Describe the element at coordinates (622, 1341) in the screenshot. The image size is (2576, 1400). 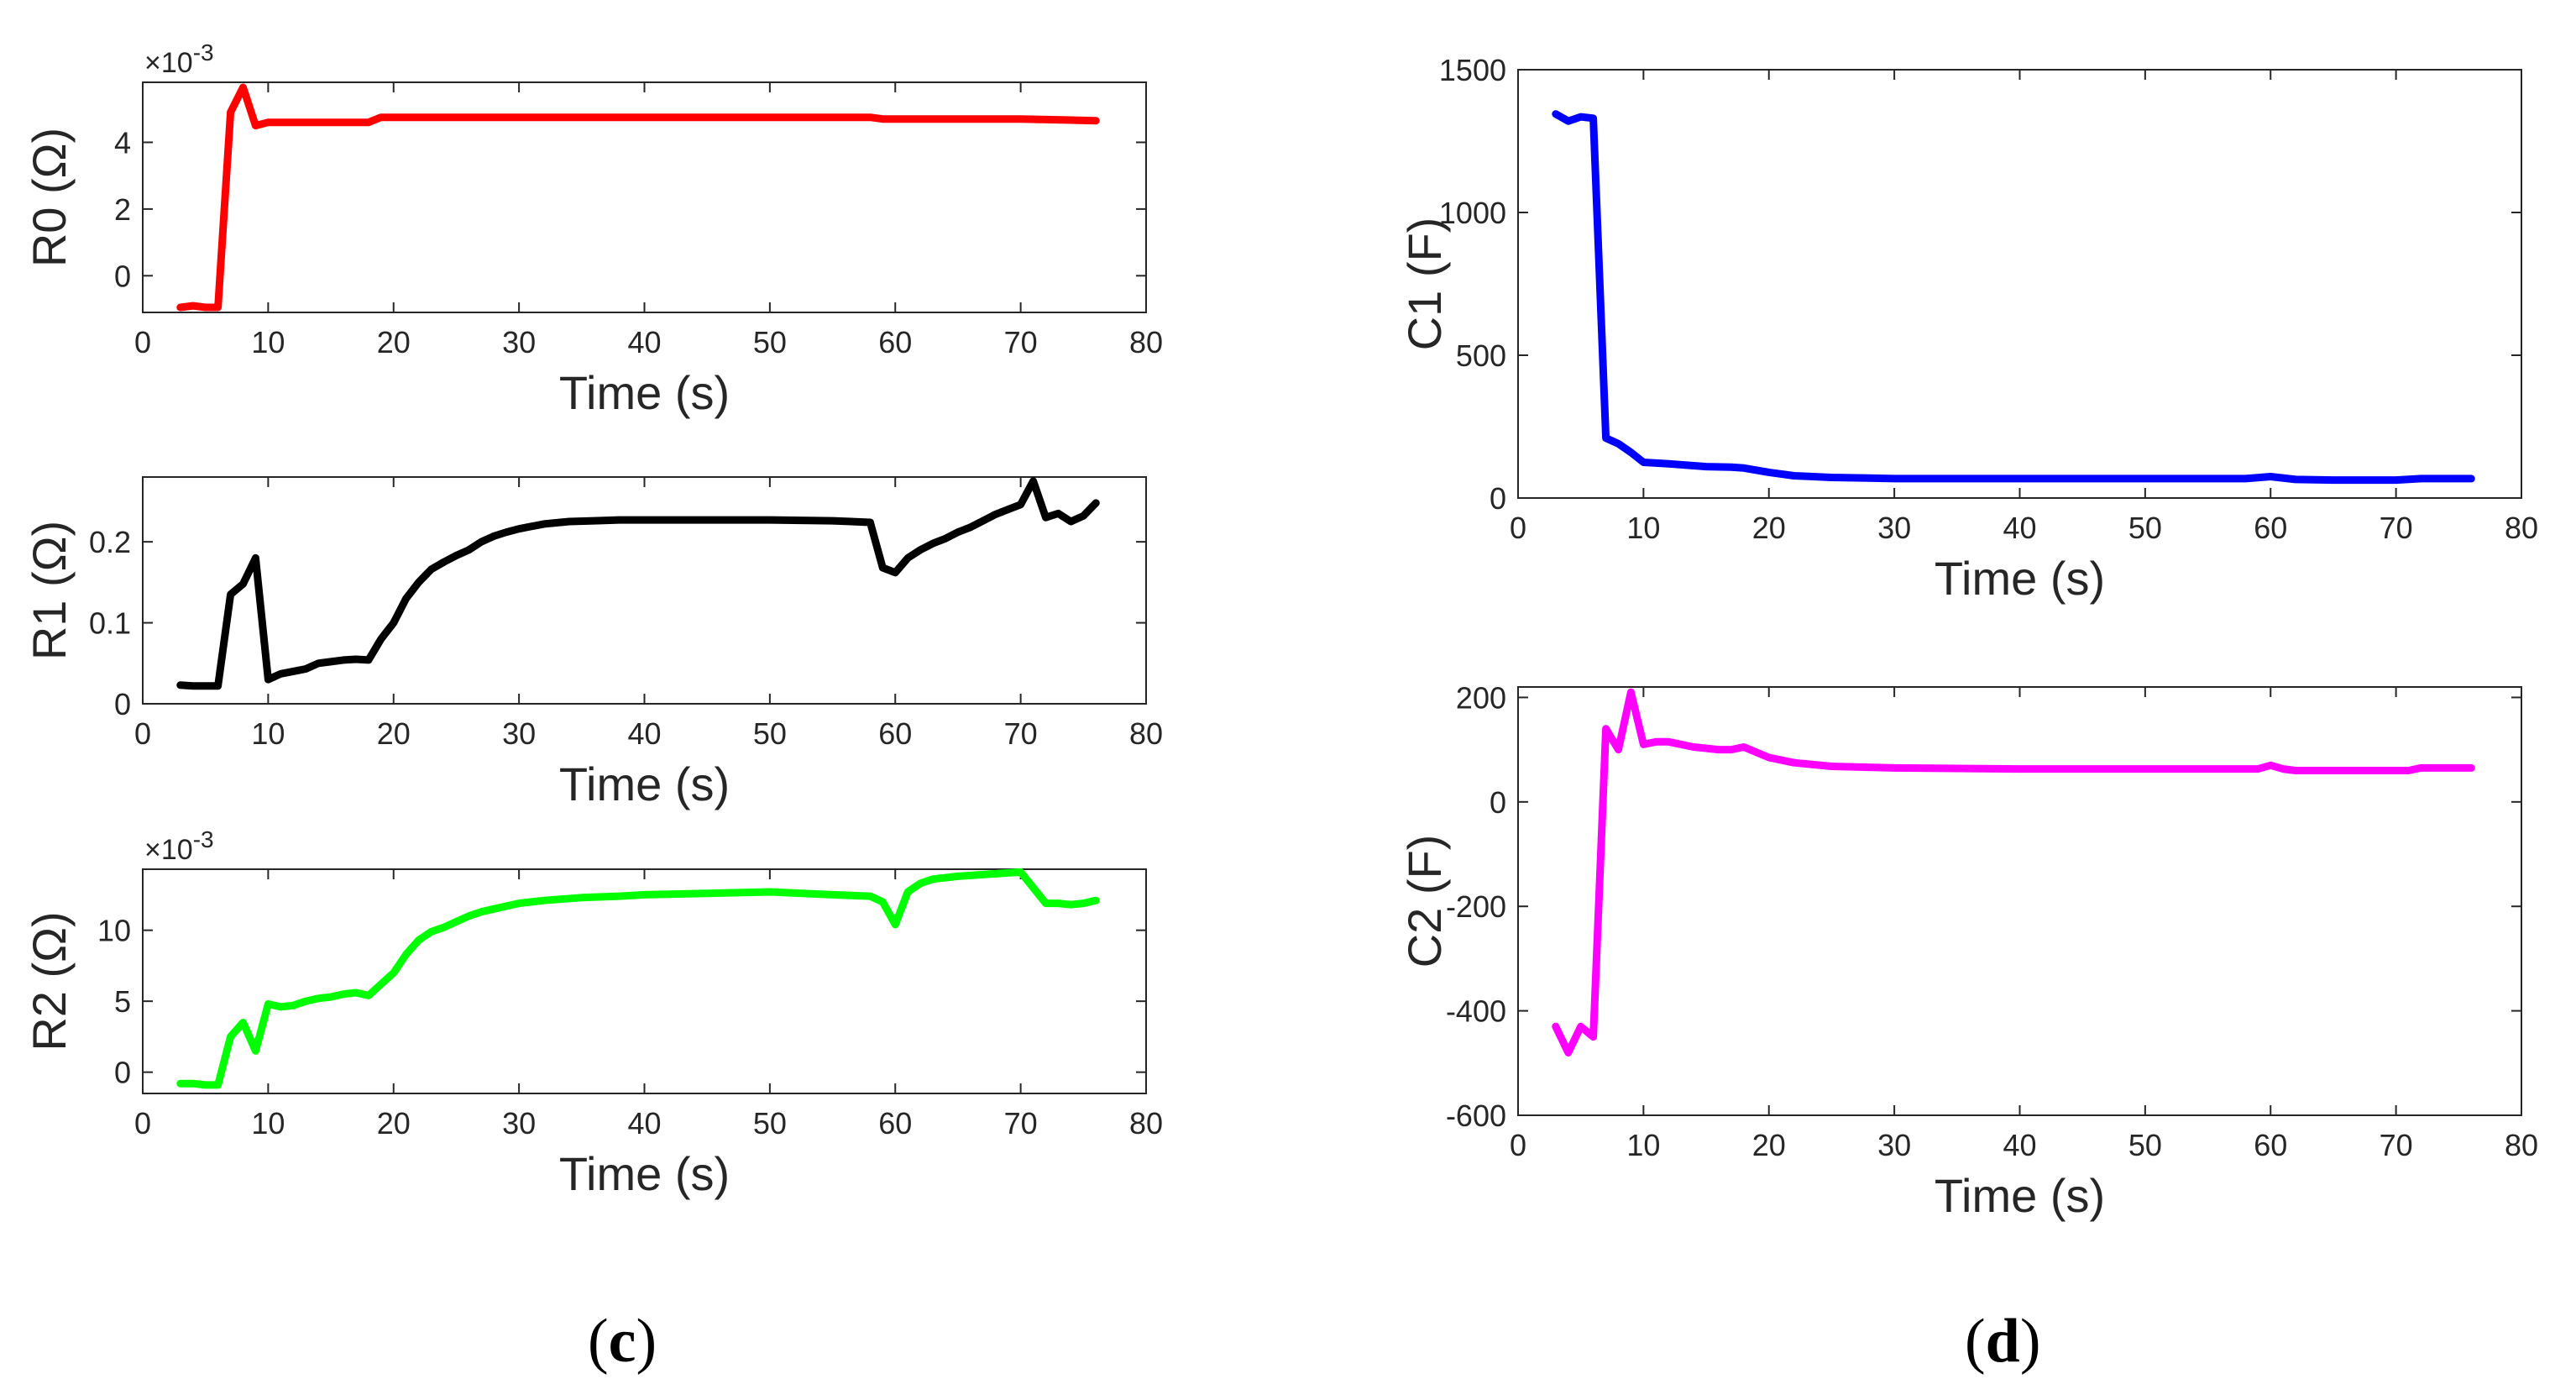
I see `panel-label-c: (c)` at that location.